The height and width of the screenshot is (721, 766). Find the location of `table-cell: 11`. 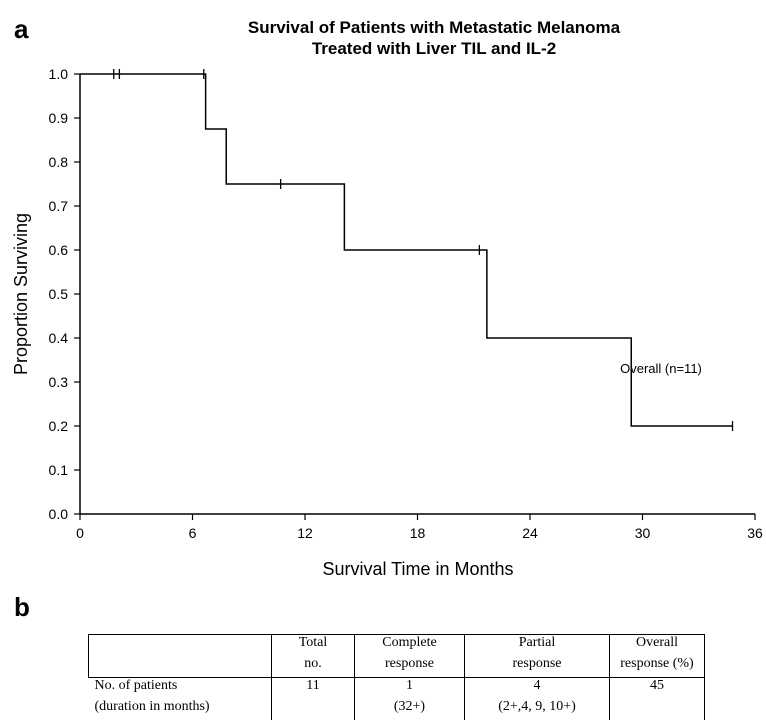

table-cell: 11 is located at coordinates (313, 689).